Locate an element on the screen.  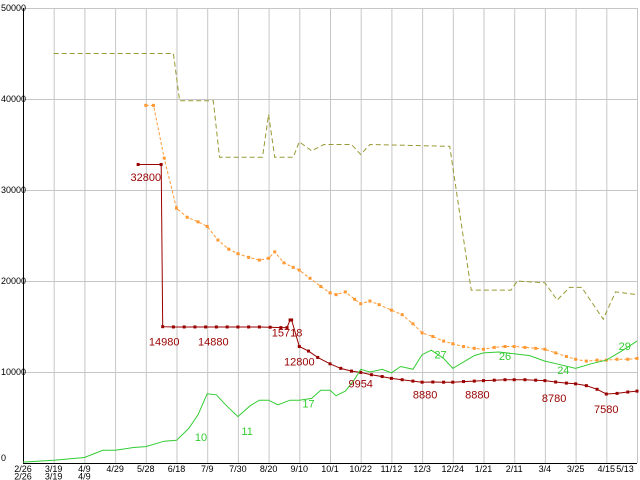
x-tick-label: 4/9 is located at coordinates (84, 469).